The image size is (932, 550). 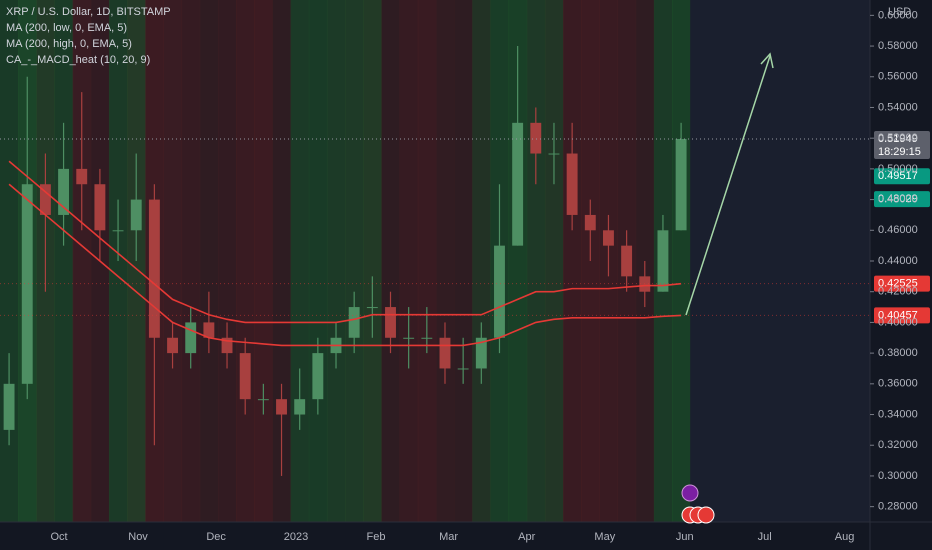 I want to click on y-tick-label: 0.36000, so click(x=898, y=384).